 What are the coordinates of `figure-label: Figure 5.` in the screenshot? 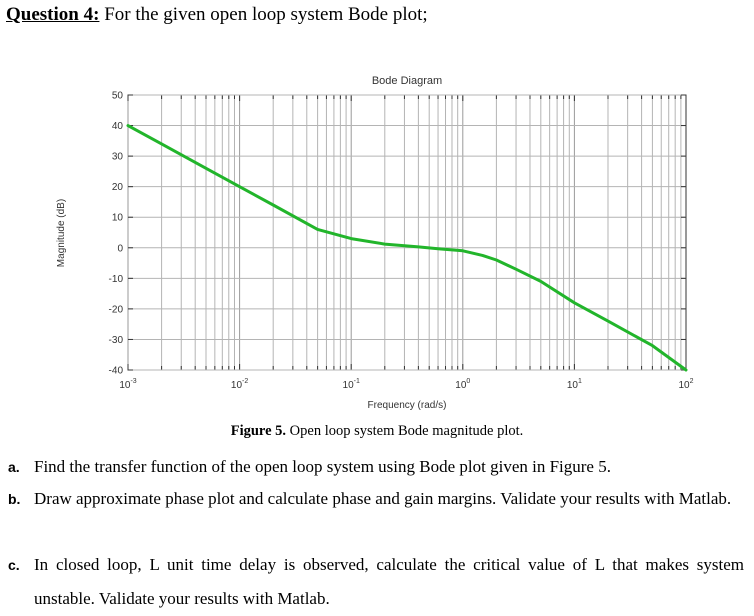 It's located at (258, 431).